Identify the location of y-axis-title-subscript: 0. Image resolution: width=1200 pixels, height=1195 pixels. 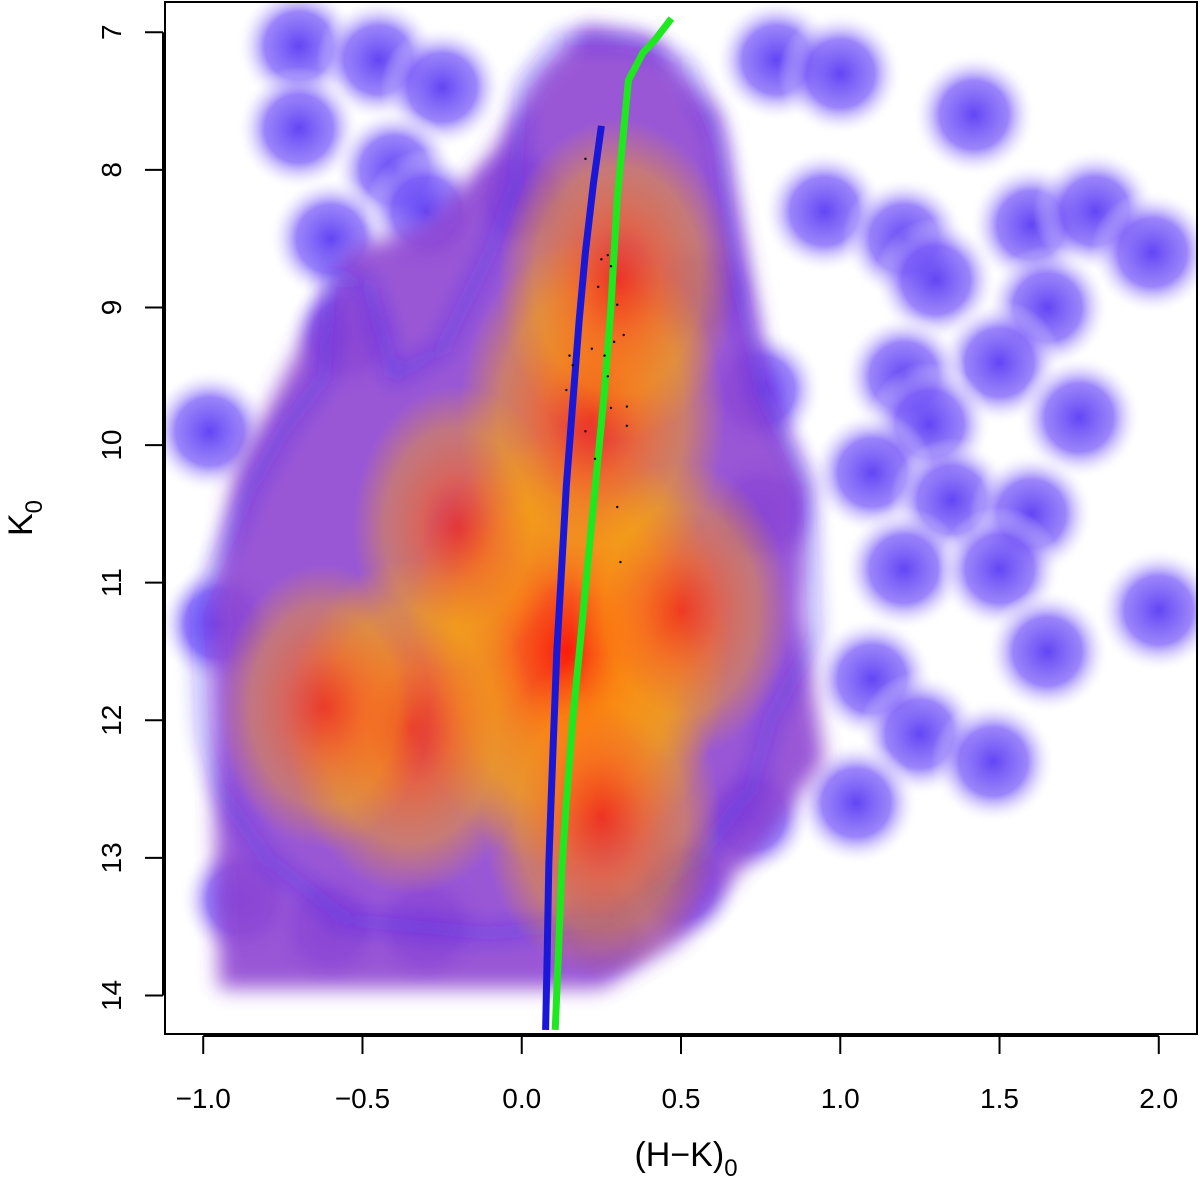
(34, 506).